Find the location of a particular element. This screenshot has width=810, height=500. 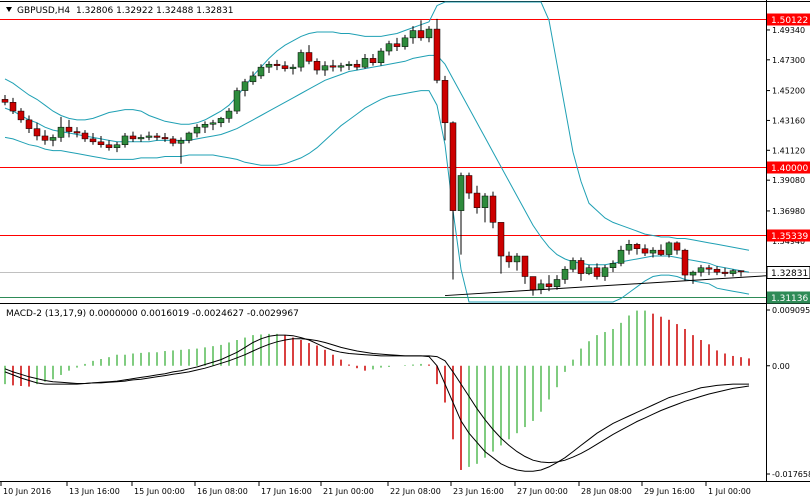

trendline-line is located at coordinates (605, 286).